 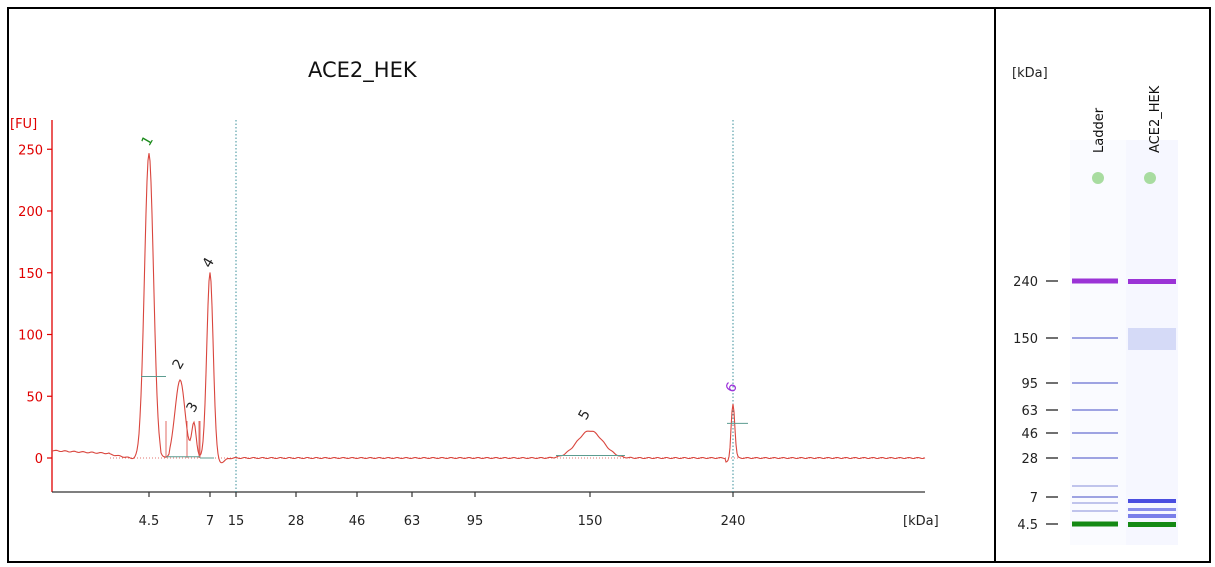 I want to click on panel-divider, so click(x=995, y=285).